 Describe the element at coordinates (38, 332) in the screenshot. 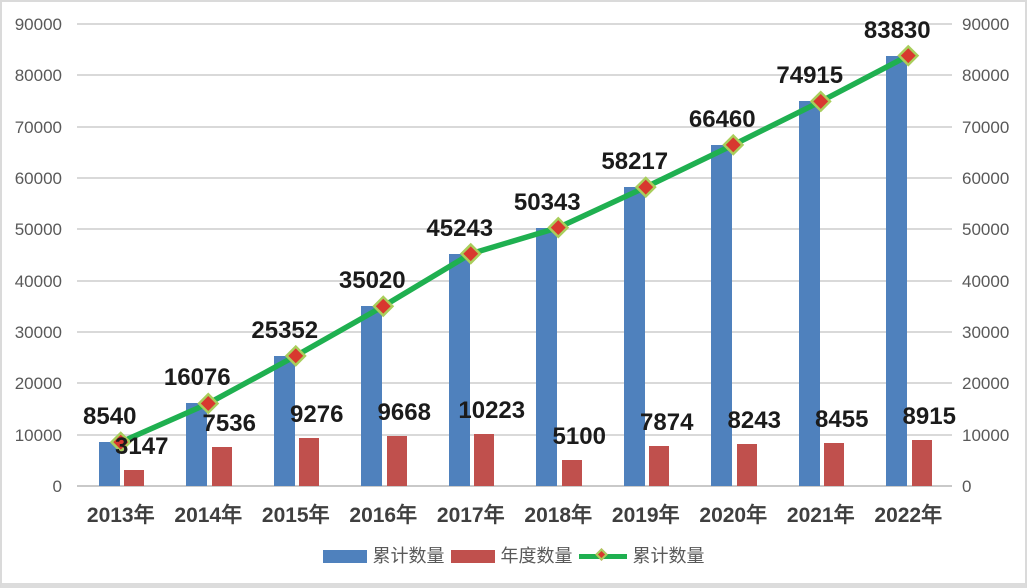

I see `y-axis-tick-left: 30000` at that location.